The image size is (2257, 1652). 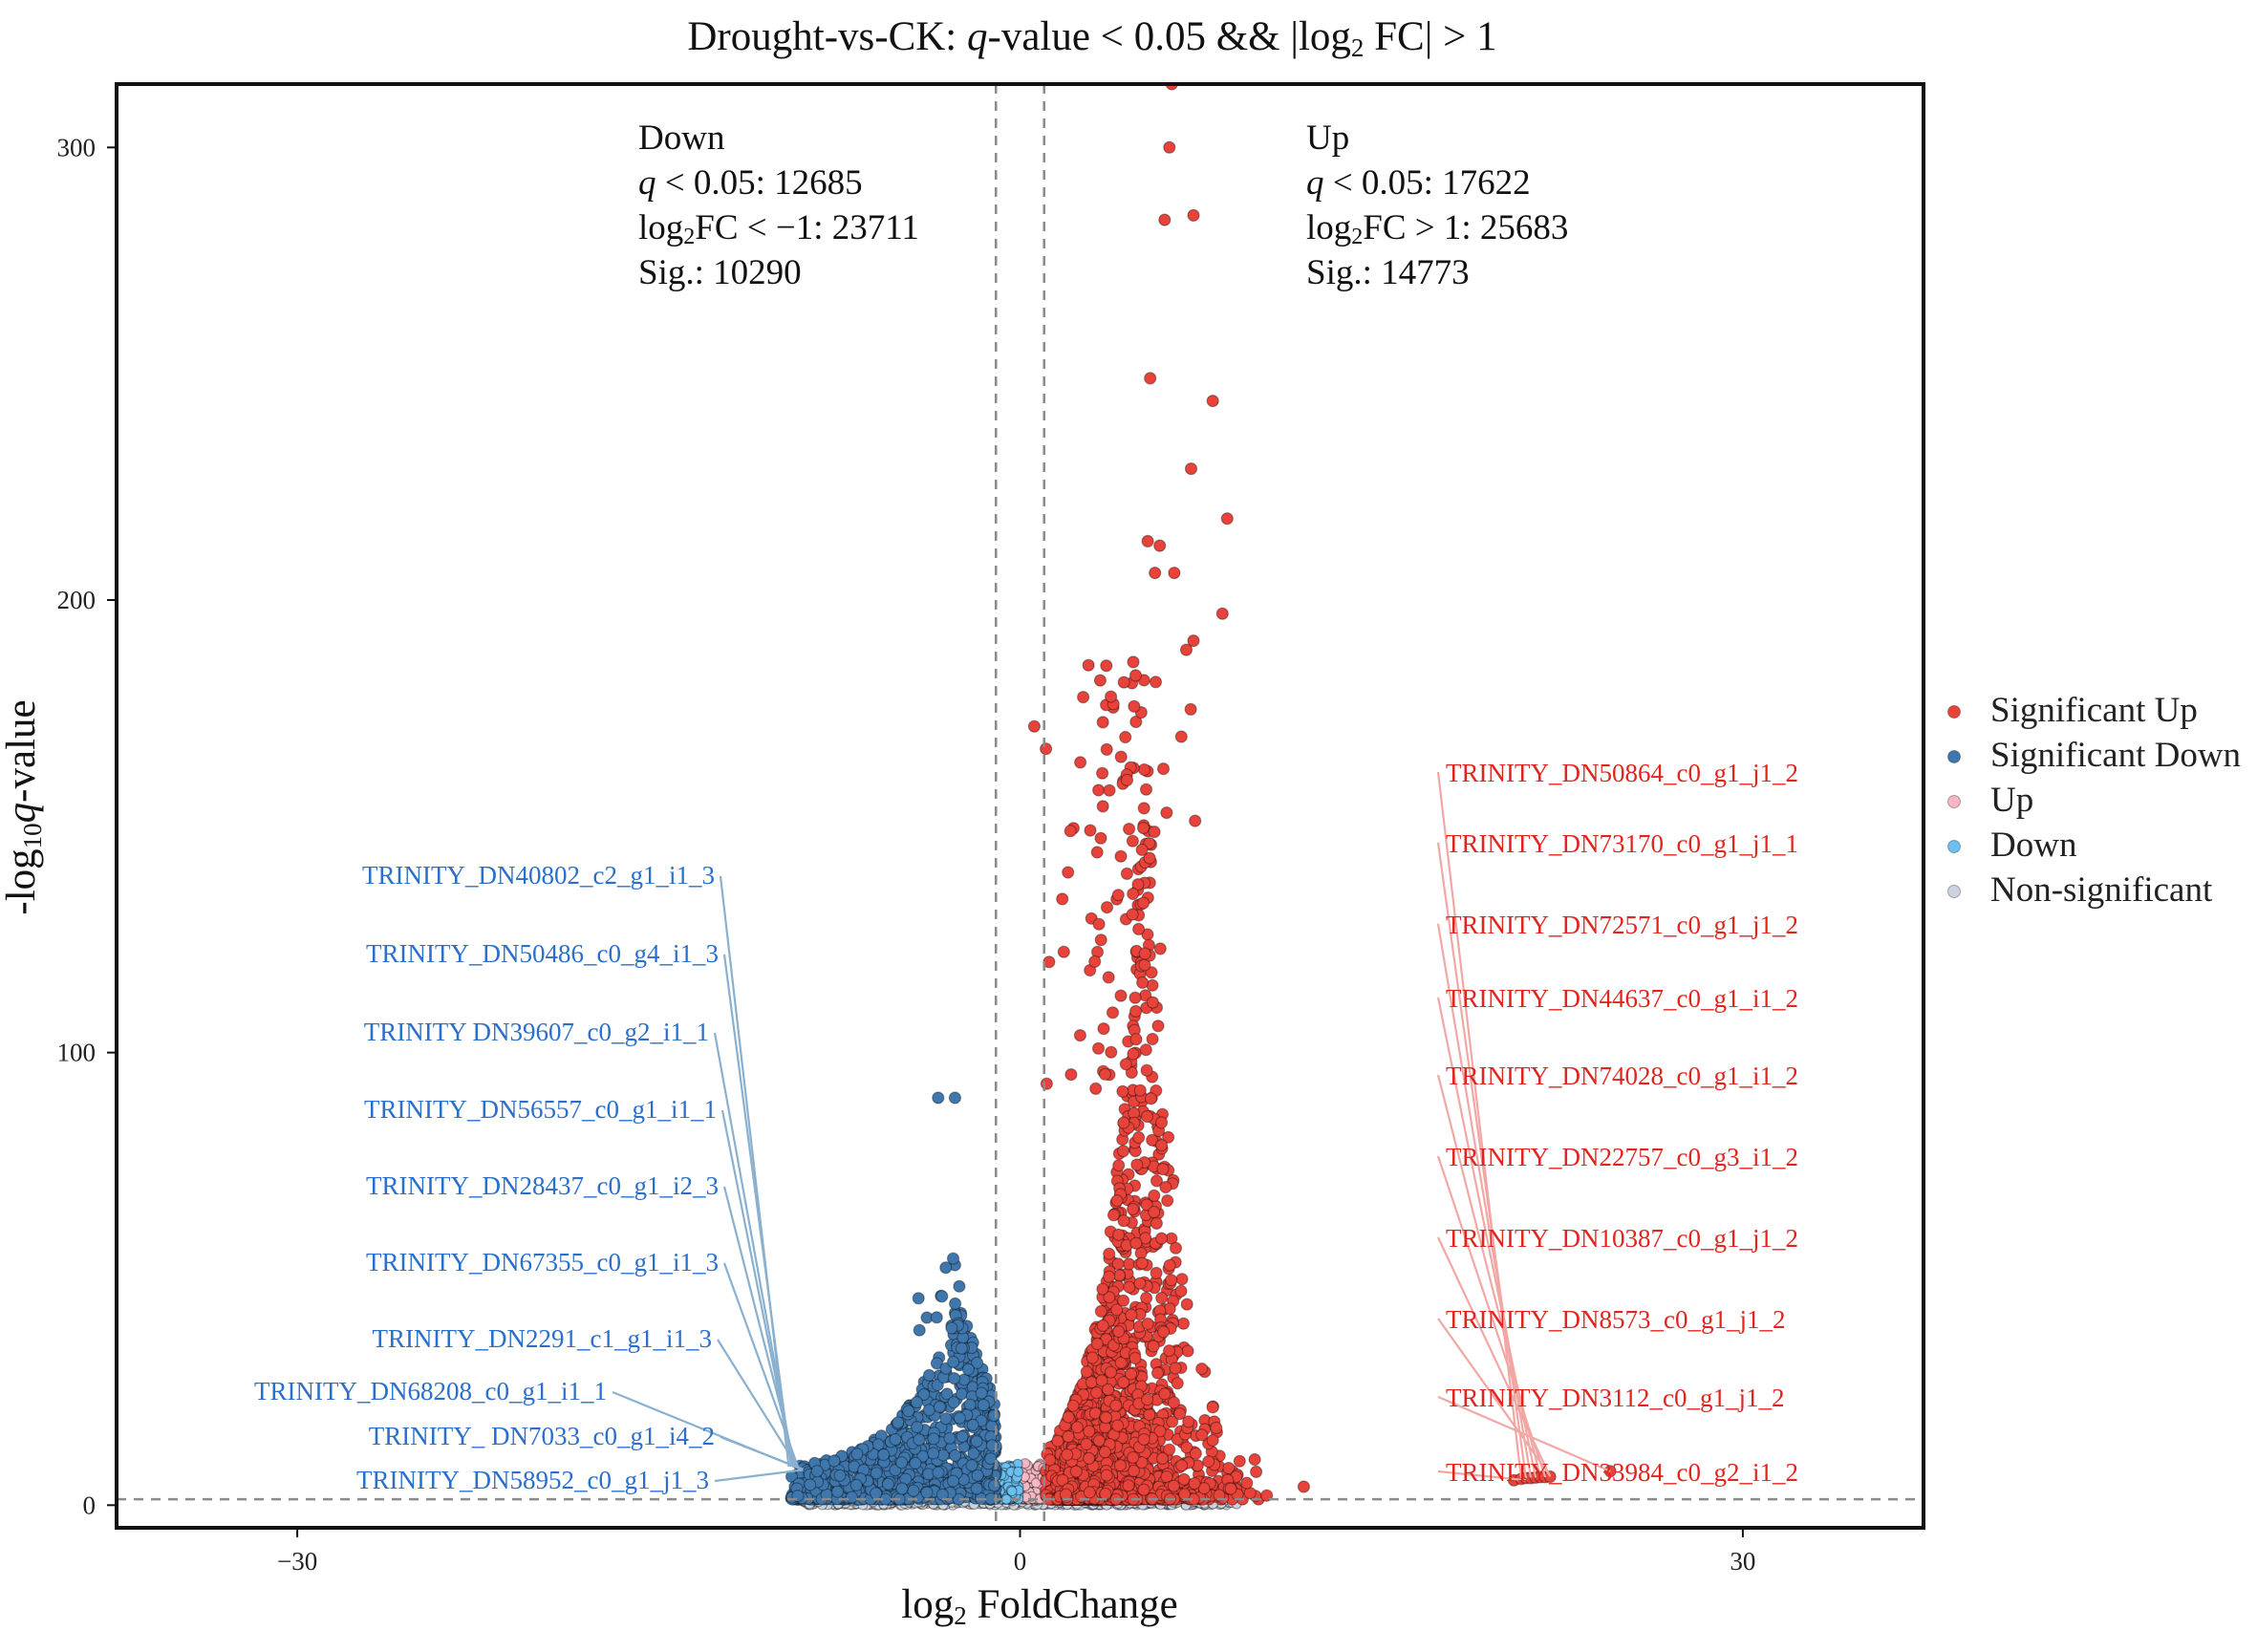 What do you see at coordinates (430, 1391) in the screenshot?
I see `gene-label-down: TRINITY_DN68208_c0_g1_i1_1` at bounding box center [430, 1391].